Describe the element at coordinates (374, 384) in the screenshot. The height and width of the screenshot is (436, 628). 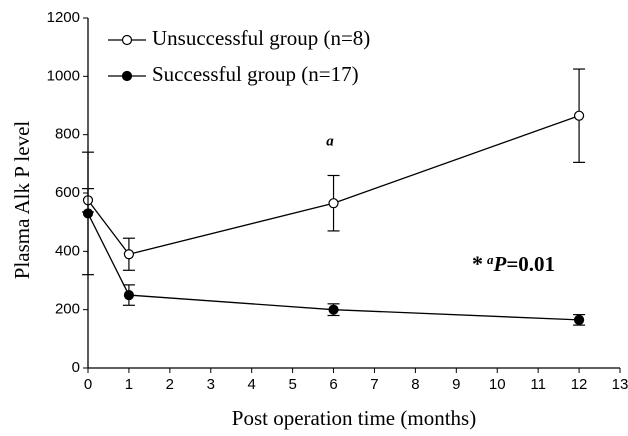
I see `x-tick-label: 7` at that location.